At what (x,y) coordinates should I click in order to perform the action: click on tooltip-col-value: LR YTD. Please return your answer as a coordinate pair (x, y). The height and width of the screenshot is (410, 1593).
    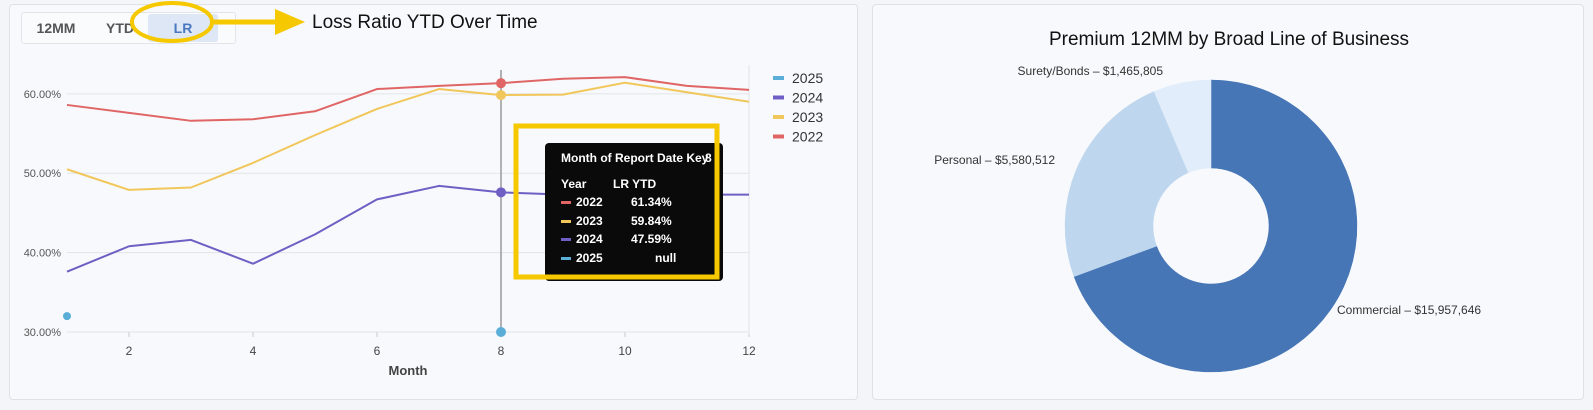
    Looking at the image, I should click on (635, 184).